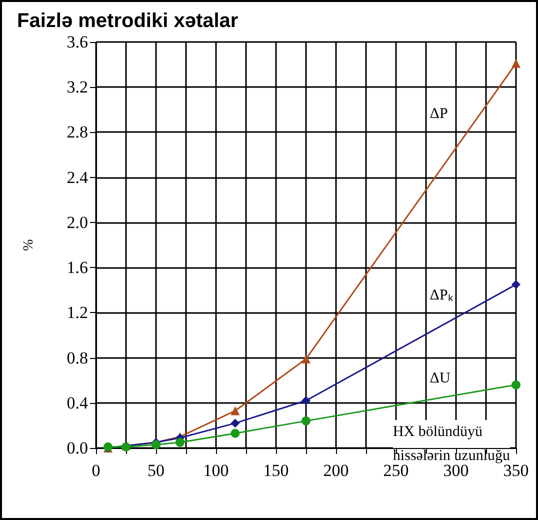  Describe the element at coordinates (77, 177) in the screenshot. I see `y-tick-label: 2.4` at that location.